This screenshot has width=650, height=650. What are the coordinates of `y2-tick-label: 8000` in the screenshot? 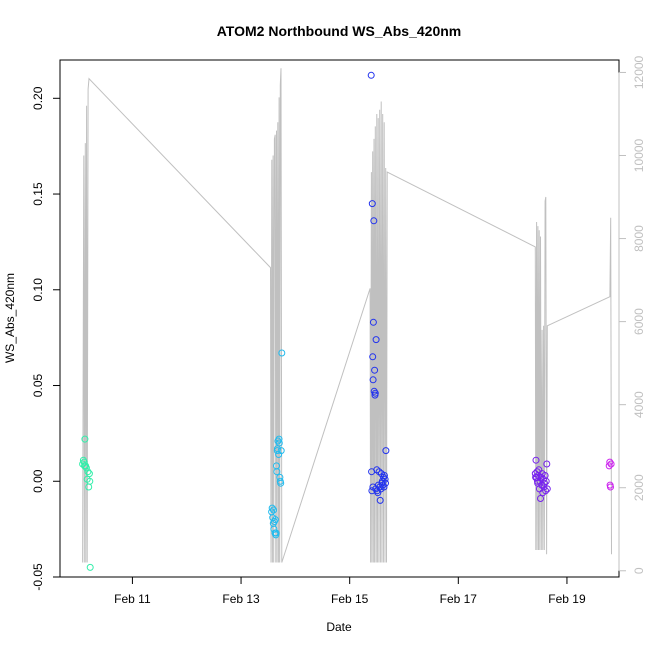 It's located at (639, 238).